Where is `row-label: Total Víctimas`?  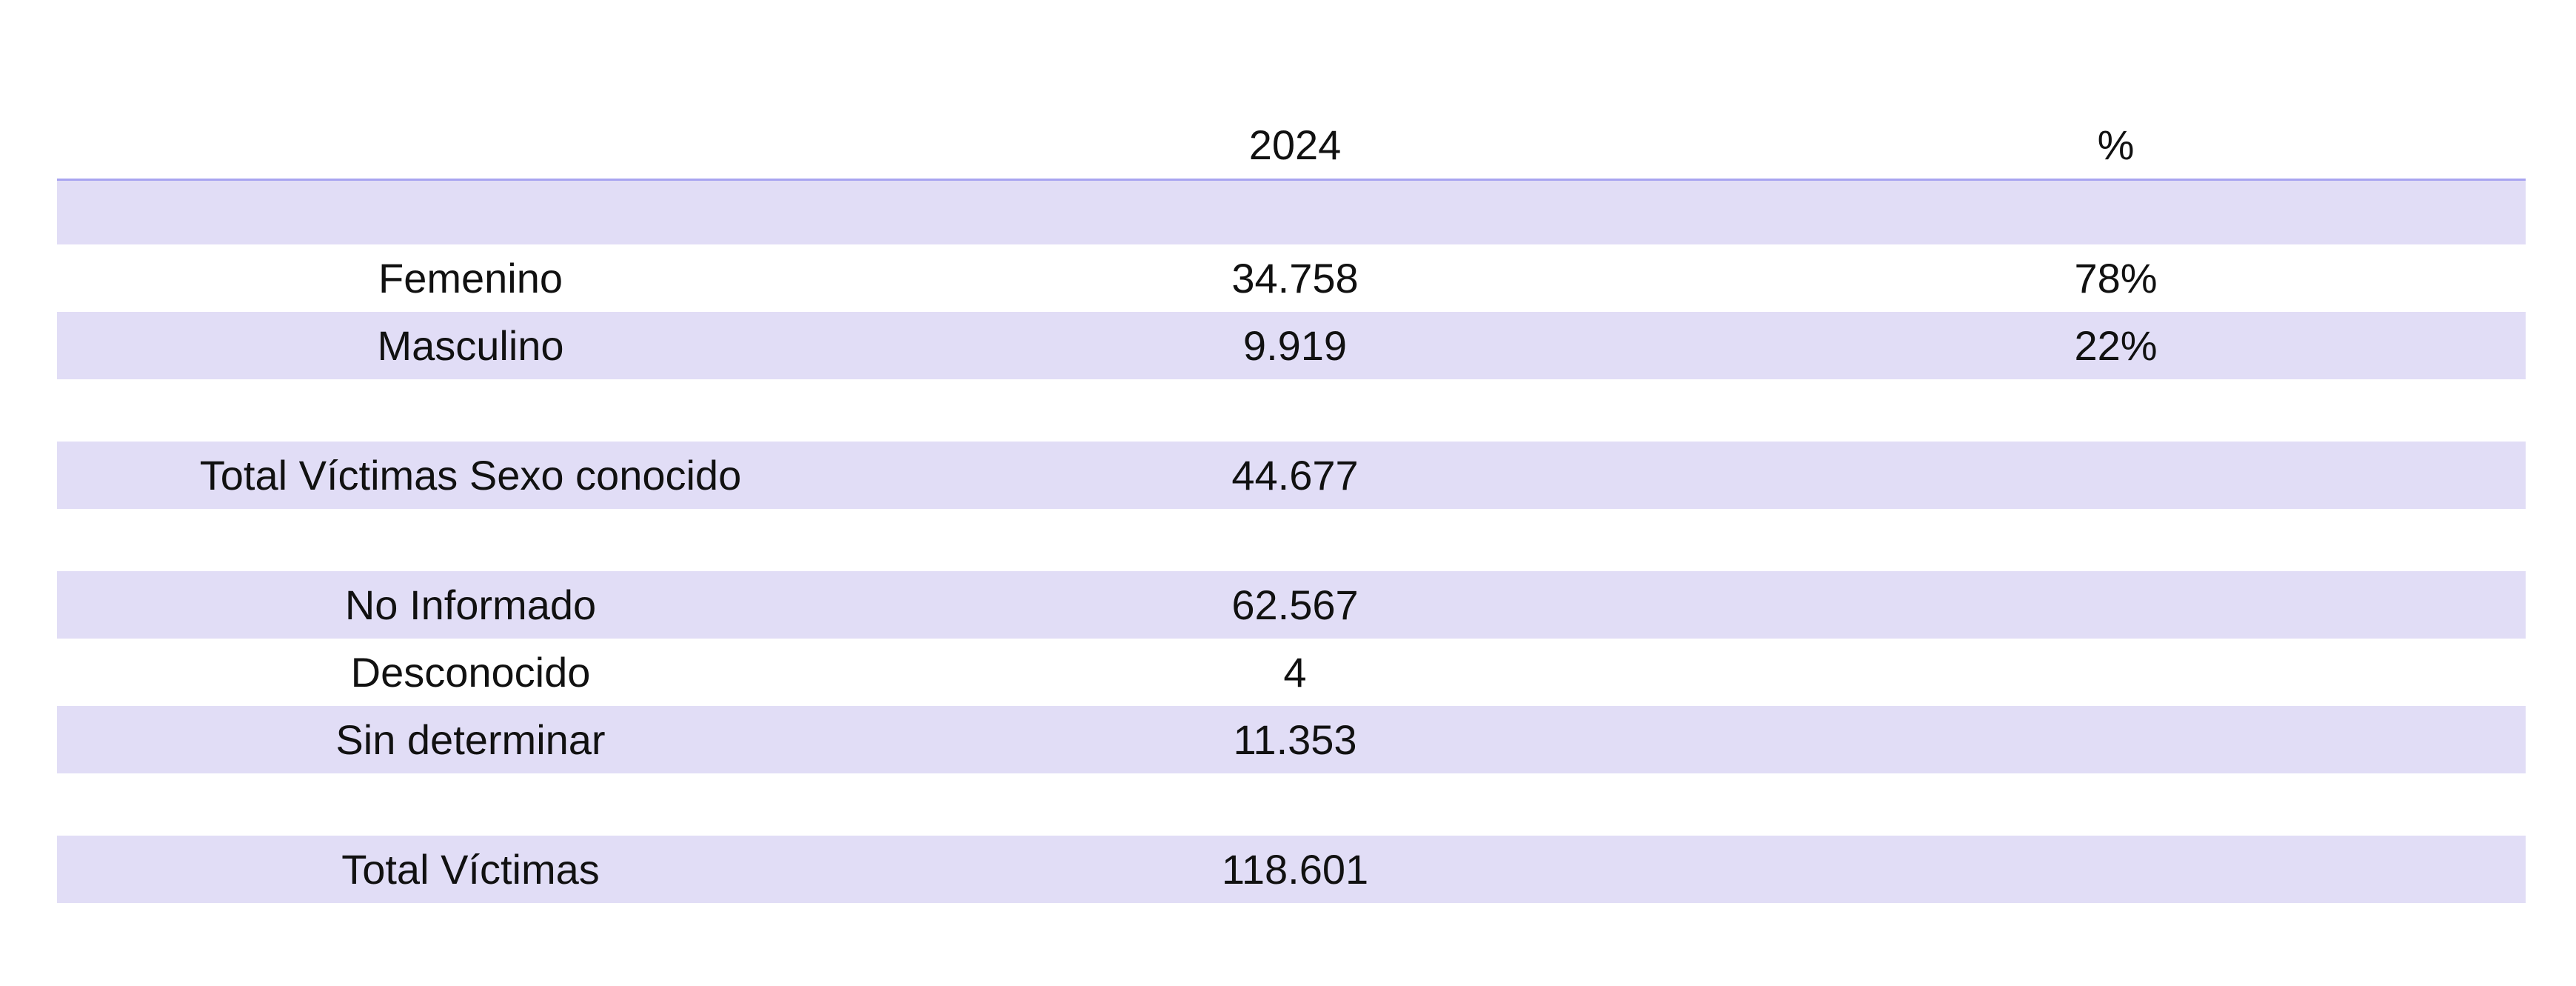 row-label: Total Víctimas is located at coordinates (470, 869).